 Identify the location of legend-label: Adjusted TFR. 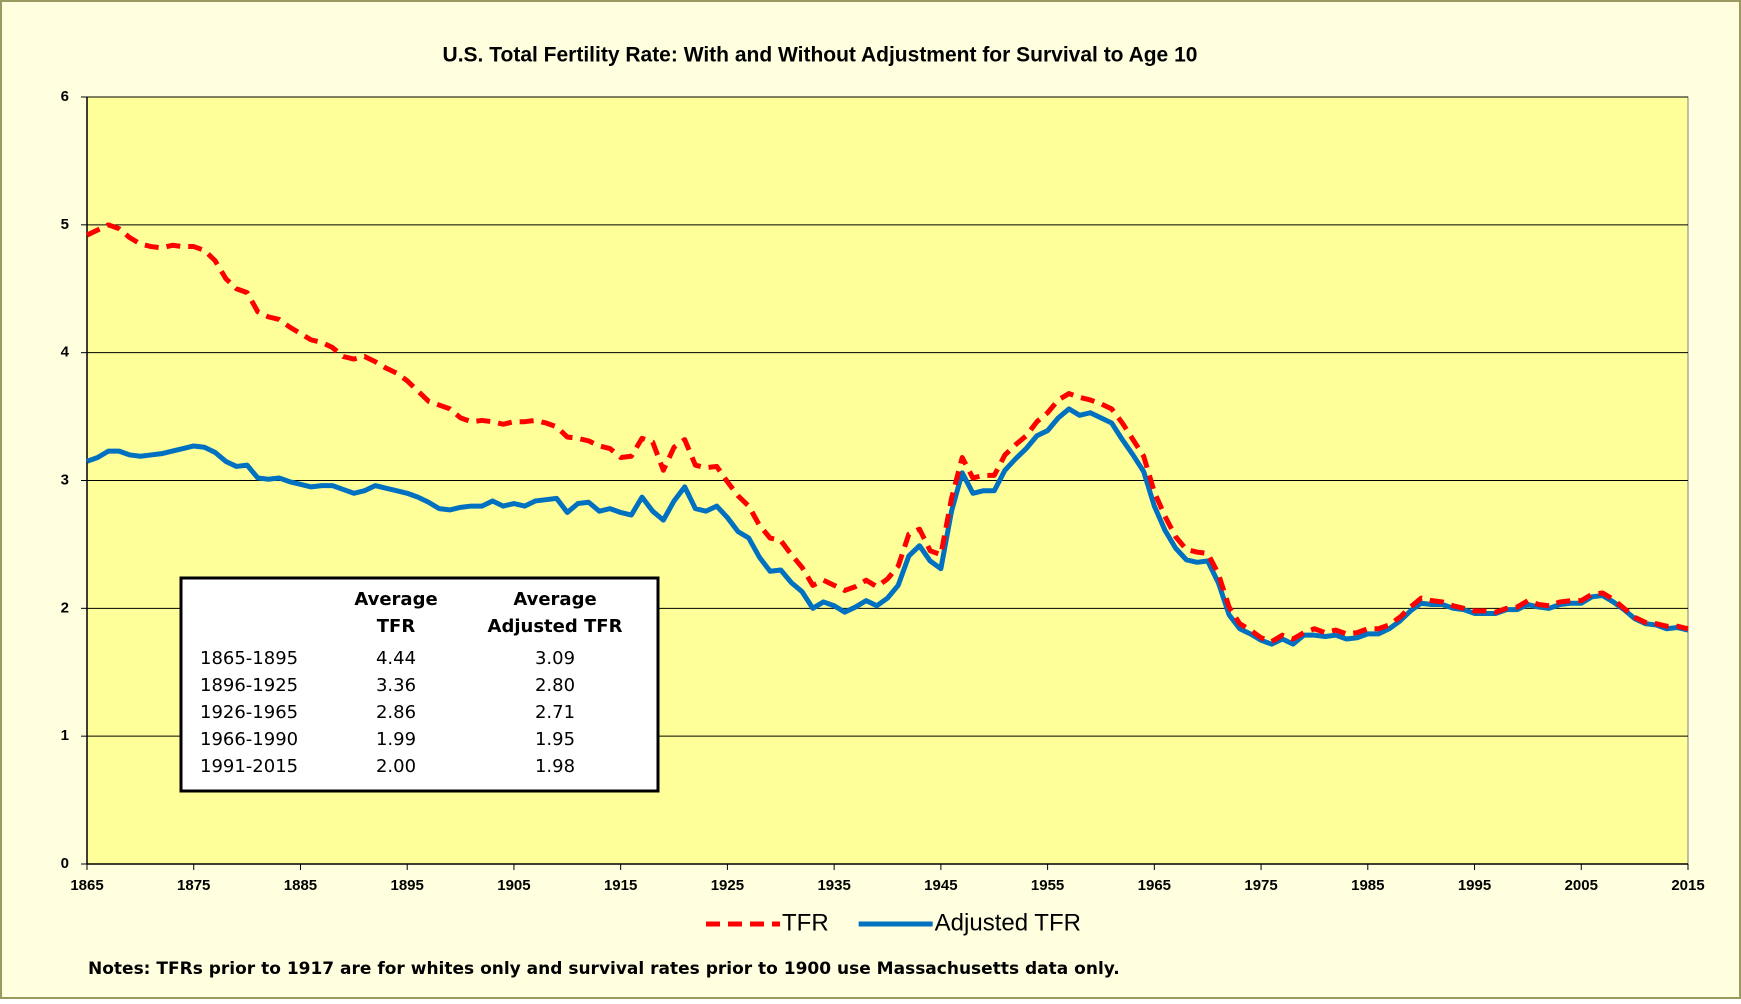
(1008, 922).